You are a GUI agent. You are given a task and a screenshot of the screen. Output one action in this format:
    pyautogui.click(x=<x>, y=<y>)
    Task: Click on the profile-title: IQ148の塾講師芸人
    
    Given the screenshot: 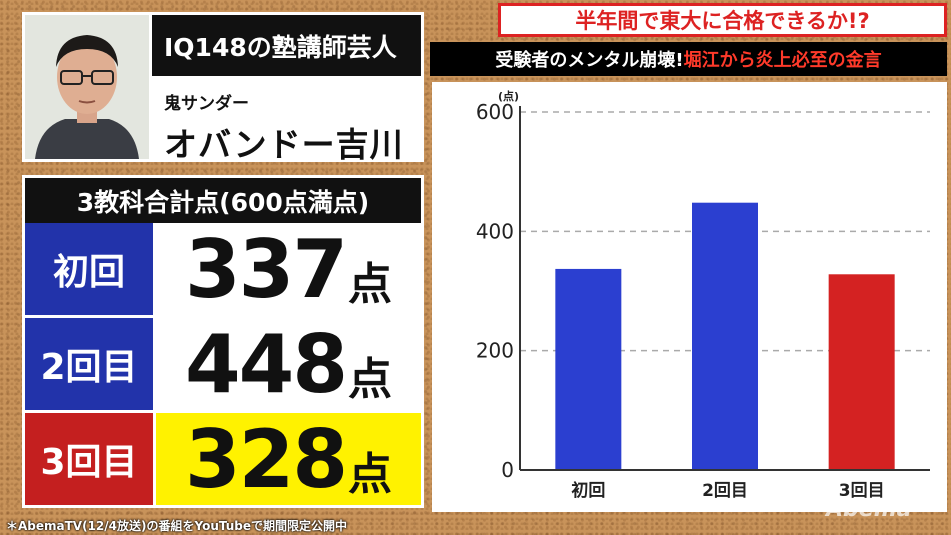 What is the action you would take?
    pyautogui.click(x=288, y=44)
    